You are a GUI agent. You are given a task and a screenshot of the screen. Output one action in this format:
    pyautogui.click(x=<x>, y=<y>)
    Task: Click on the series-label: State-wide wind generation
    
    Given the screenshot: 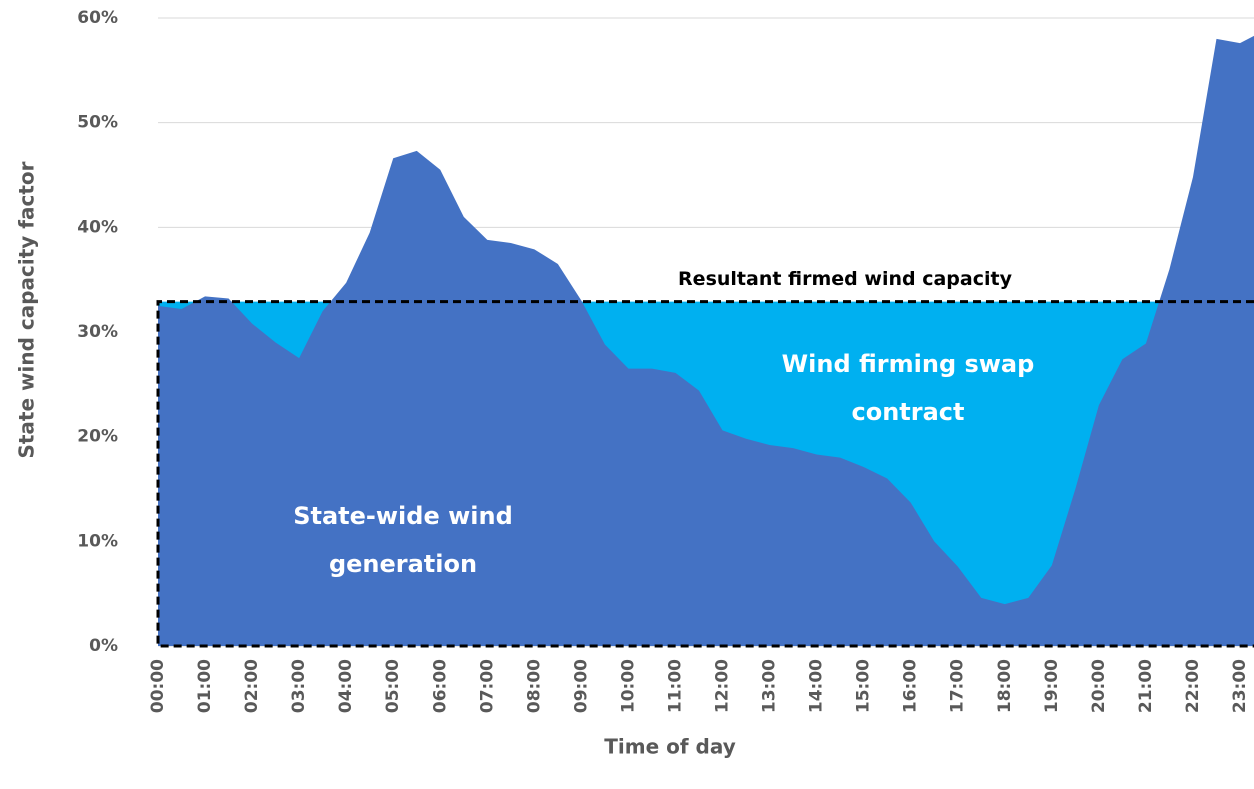 What is the action you would take?
    pyautogui.click(x=403, y=540)
    